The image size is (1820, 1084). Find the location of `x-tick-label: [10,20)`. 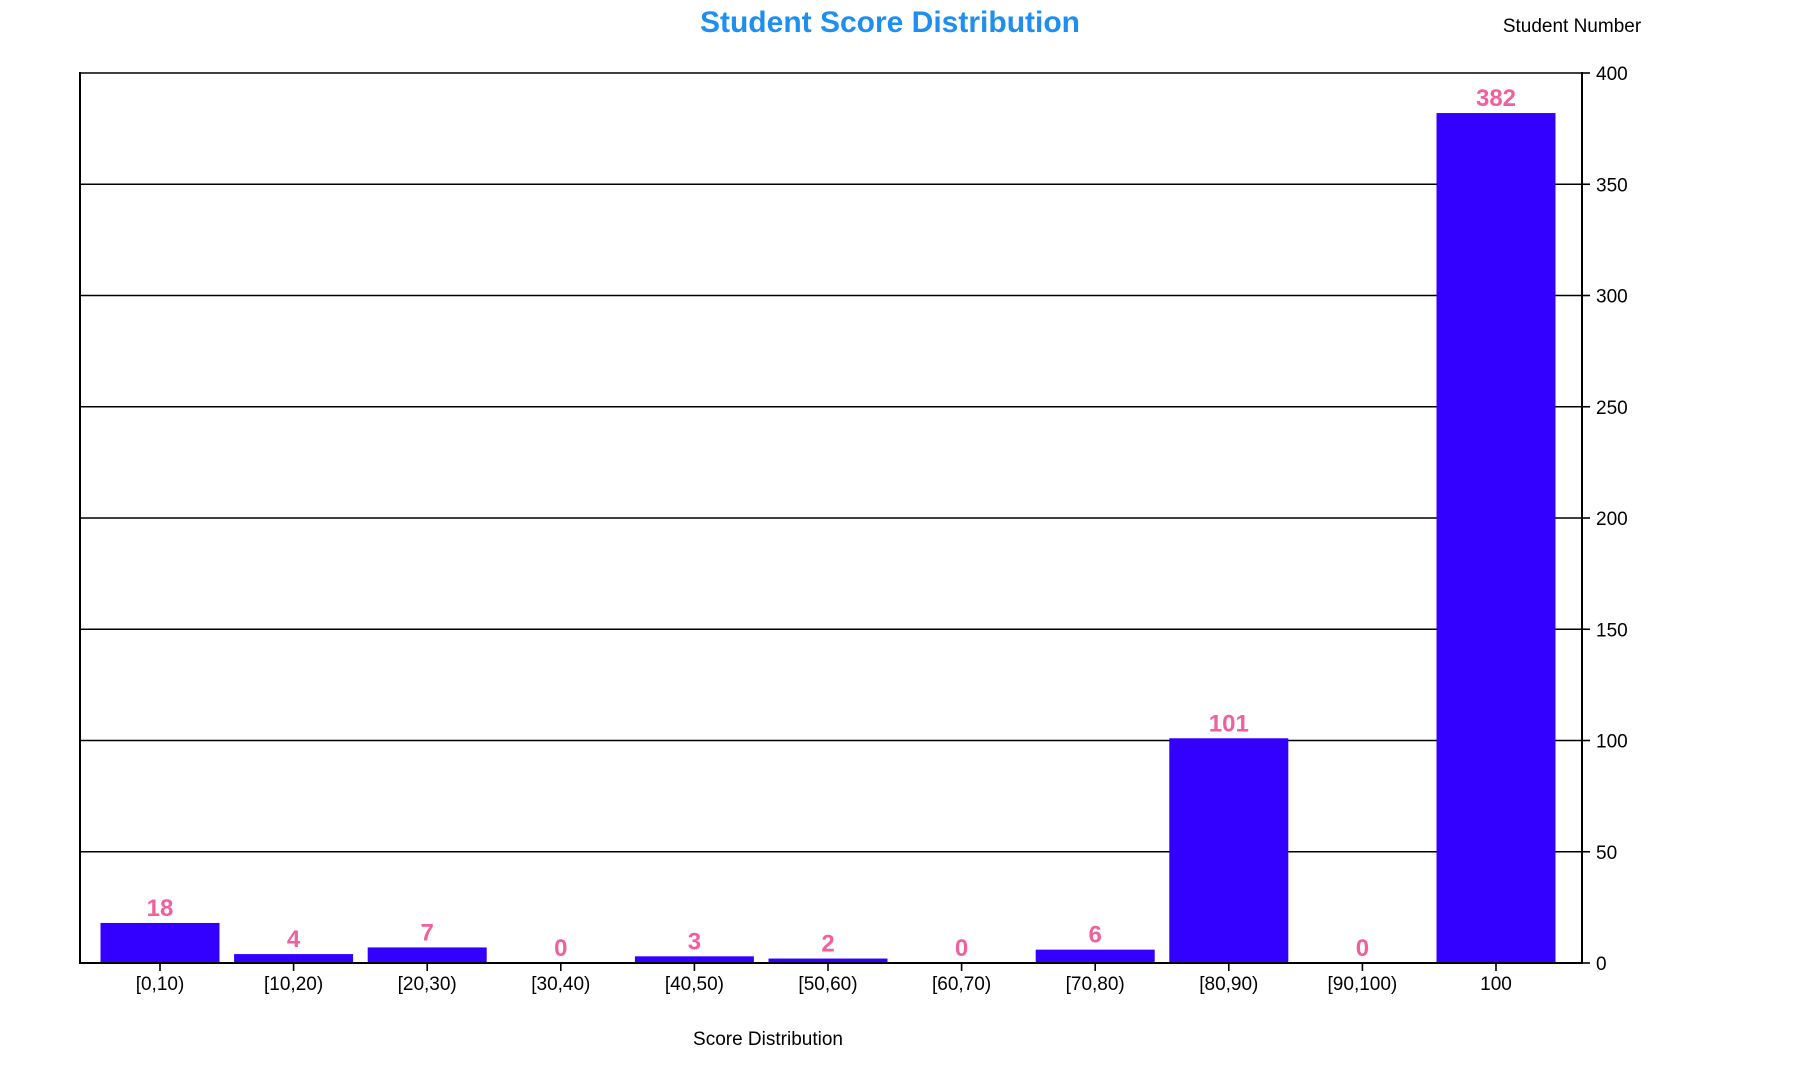

x-tick-label: [10,20) is located at coordinates (293, 984).